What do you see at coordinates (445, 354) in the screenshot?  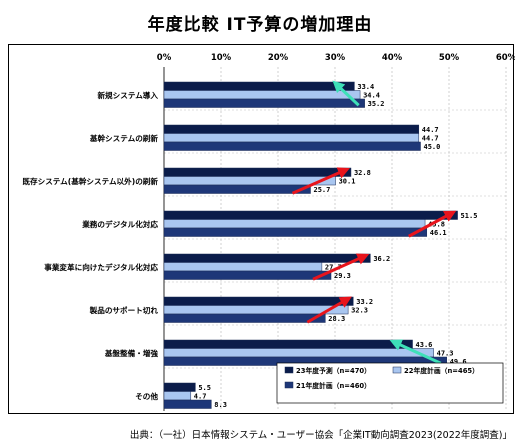 I see `value-label: 47.3` at bounding box center [445, 354].